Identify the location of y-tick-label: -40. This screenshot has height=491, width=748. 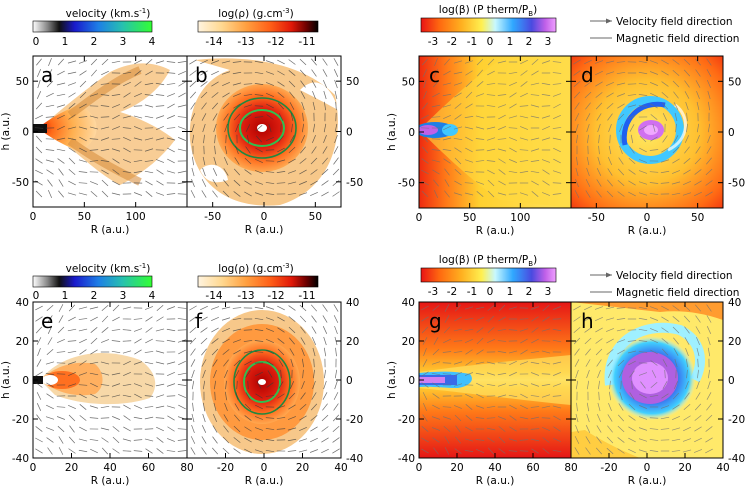
(736, 459).